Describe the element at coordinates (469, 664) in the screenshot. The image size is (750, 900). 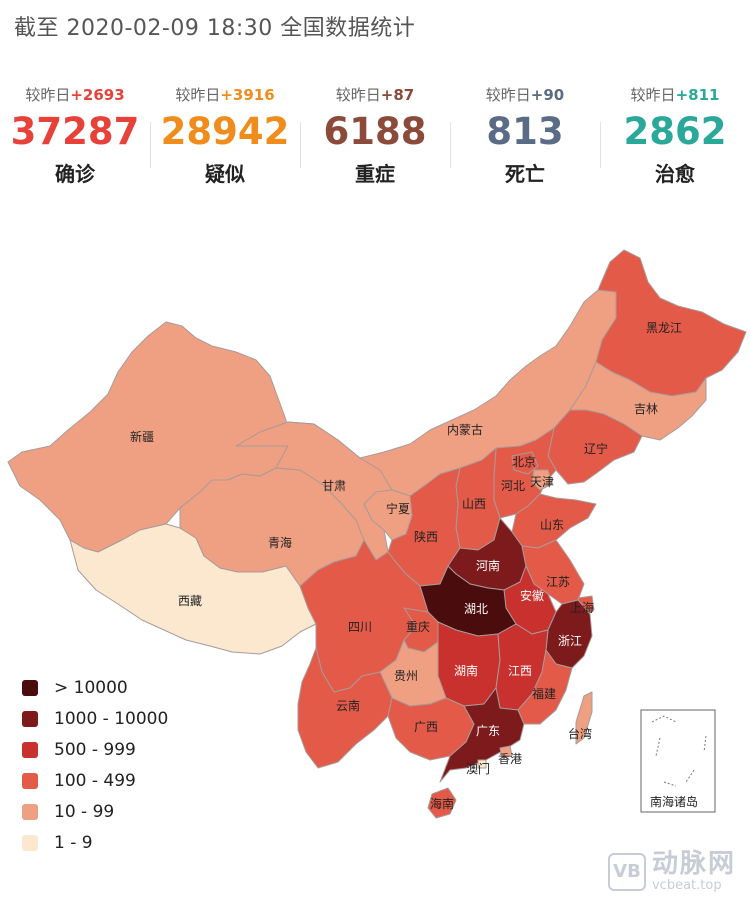
I see `region-hunan` at that location.